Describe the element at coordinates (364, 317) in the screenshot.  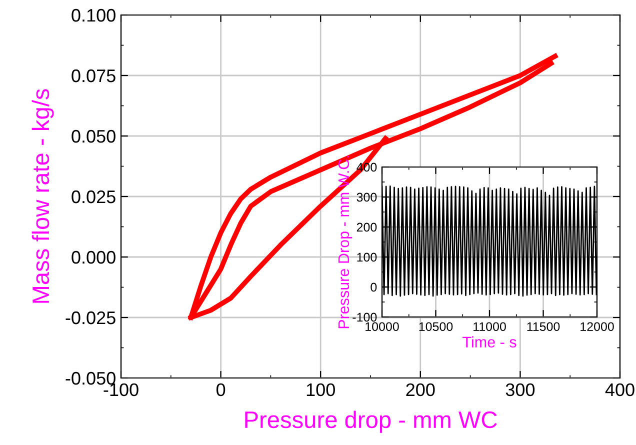
I see `y-tick-label: -100` at that location.